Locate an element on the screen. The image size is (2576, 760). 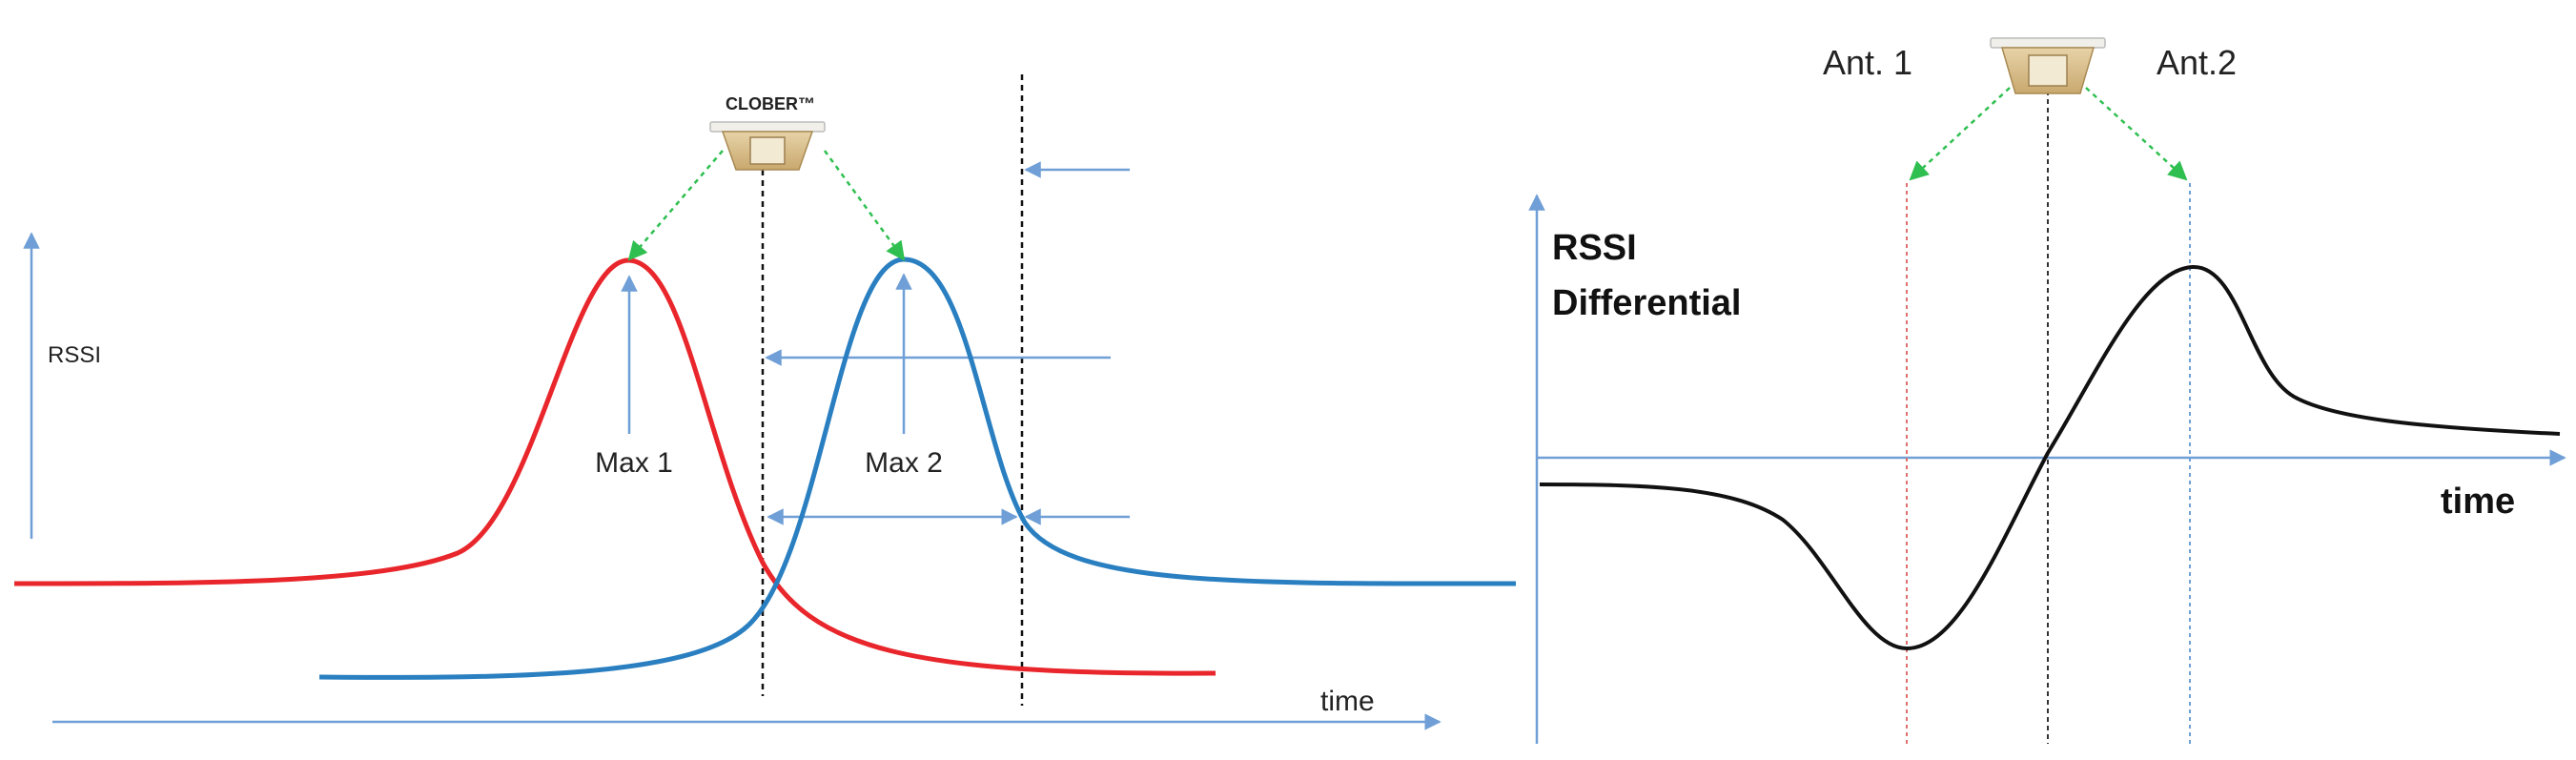
ant1-label: Ant. 1 is located at coordinates (1868, 63).